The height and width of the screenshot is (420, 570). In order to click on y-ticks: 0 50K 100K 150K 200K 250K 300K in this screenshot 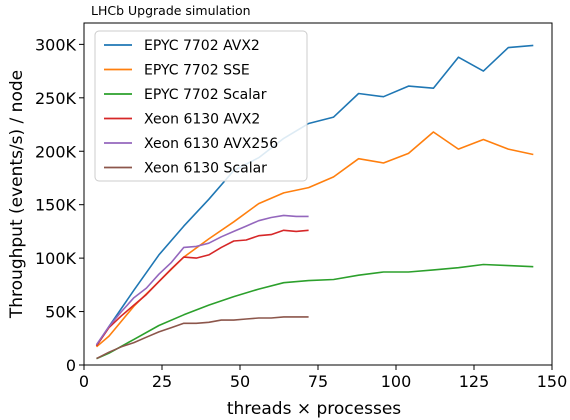, I will do `click(59, 205)`.